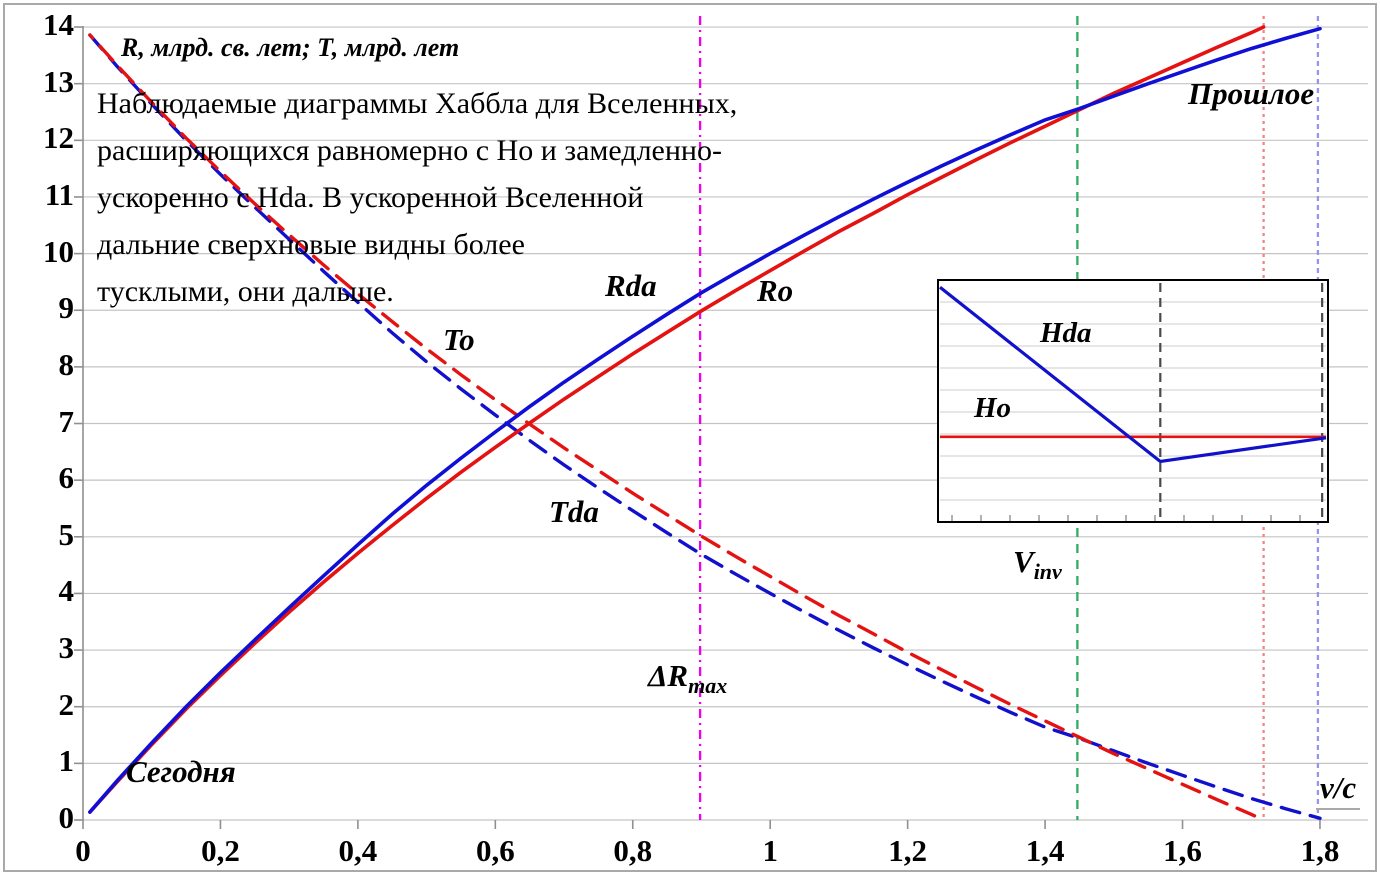 This screenshot has height=875, width=1380. What do you see at coordinates (66, 817) in the screenshot?
I see `y-tick-label-0: 0` at bounding box center [66, 817].